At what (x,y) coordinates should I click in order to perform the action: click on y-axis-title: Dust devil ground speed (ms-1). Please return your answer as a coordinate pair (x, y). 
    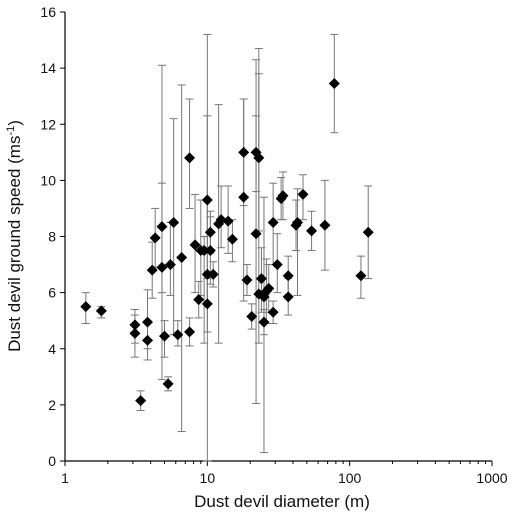
    Looking at the image, I should click on (14, 236).